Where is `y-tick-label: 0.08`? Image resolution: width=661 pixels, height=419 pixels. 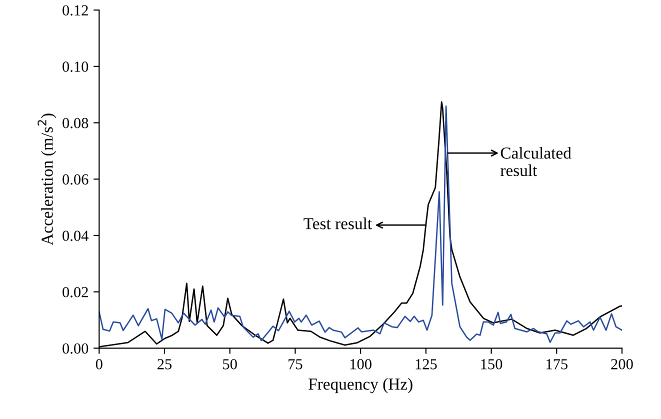
y-tick-label: 0.08 is located at coordinates (75, 123).